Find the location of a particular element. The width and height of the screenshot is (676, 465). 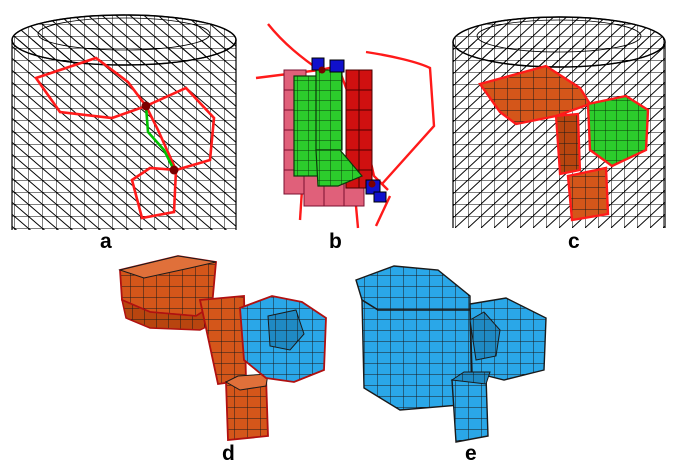

blue-hex-mesh-e is located at coordinates (451, 354).